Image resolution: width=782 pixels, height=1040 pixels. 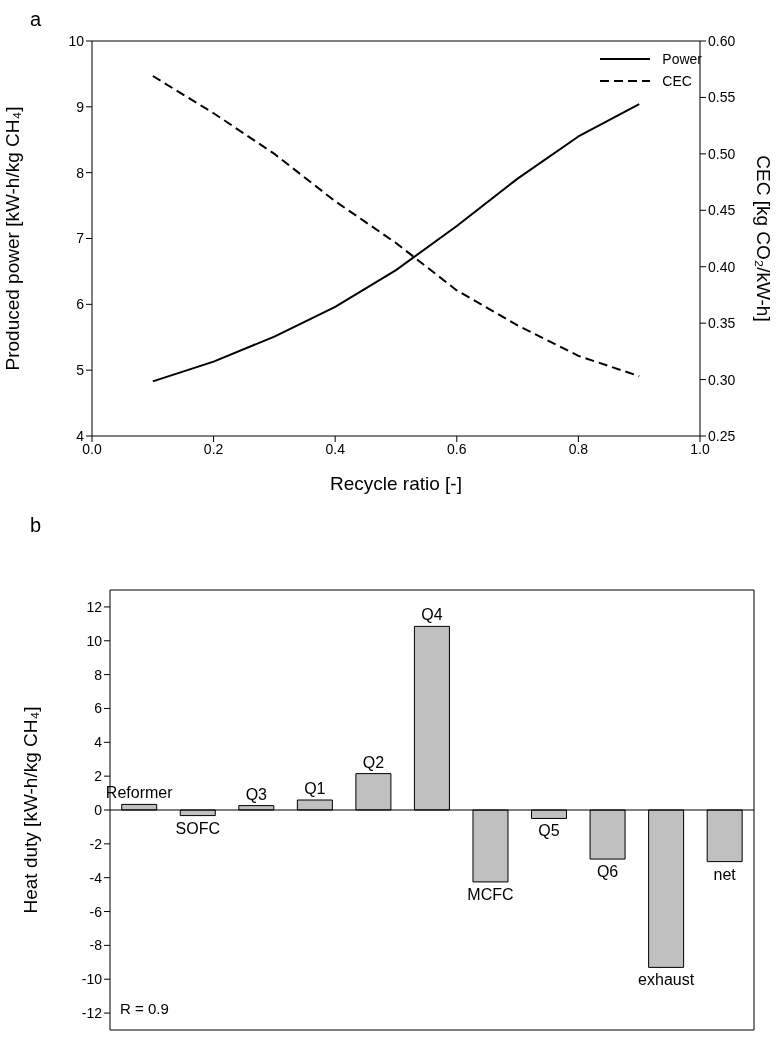 I want to click on x-tick-label: 1.0, so click(x=700, y=448).